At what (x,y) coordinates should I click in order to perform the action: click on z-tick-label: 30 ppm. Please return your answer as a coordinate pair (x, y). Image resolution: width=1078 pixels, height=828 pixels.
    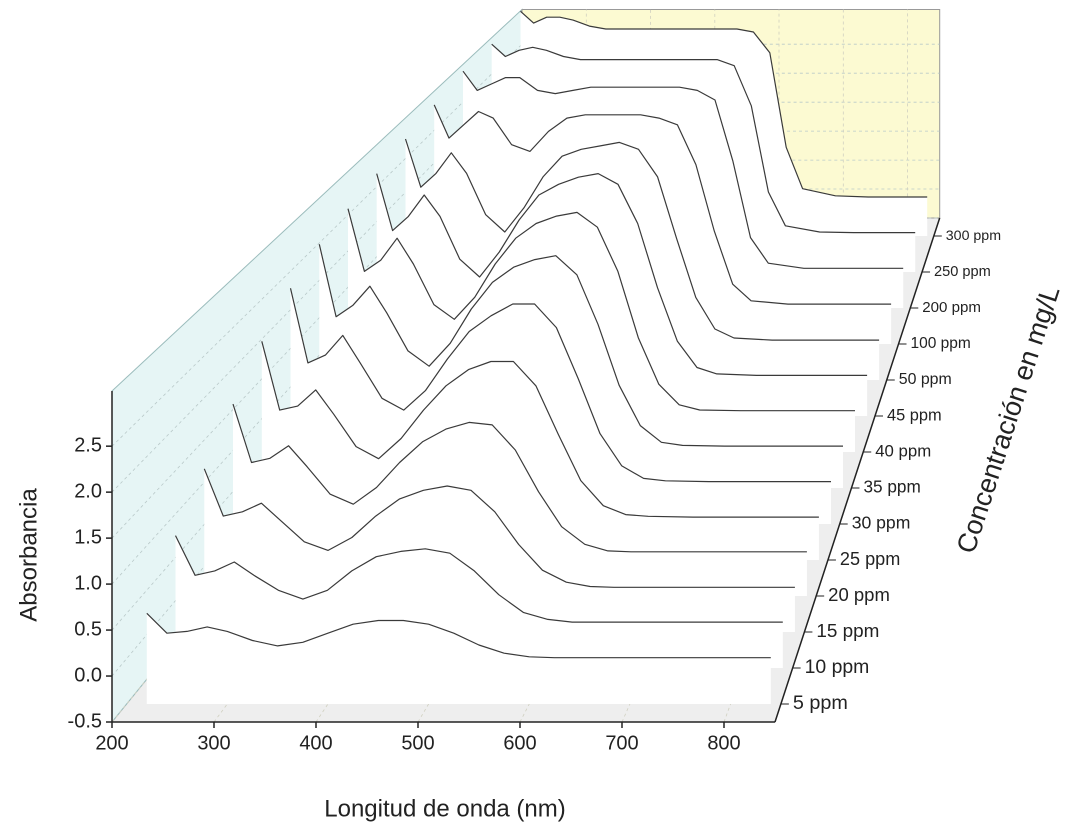
    Looking at the image, I should click on (881, 523).